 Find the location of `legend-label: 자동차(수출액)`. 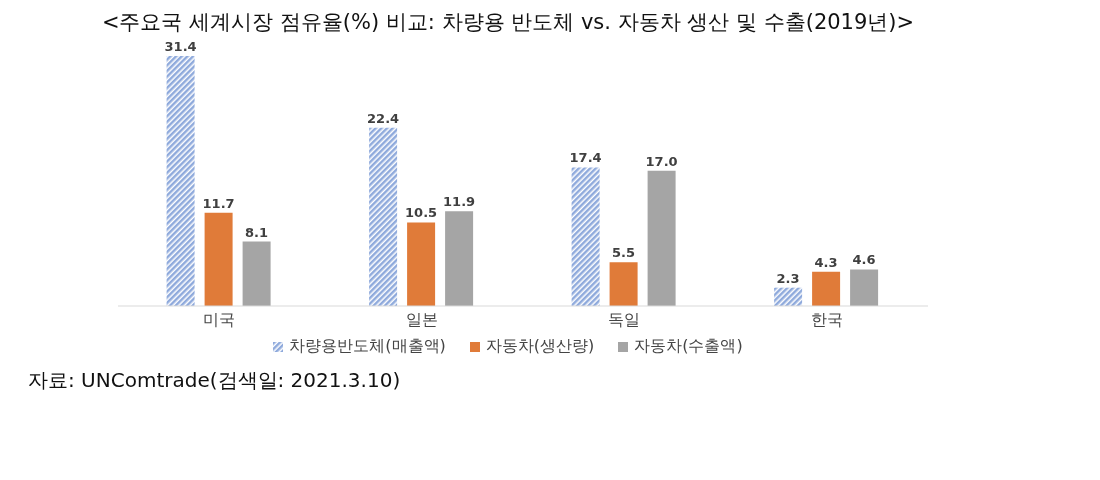

legend-label: 자동차(수출액) is located at coordinates (688, 346).